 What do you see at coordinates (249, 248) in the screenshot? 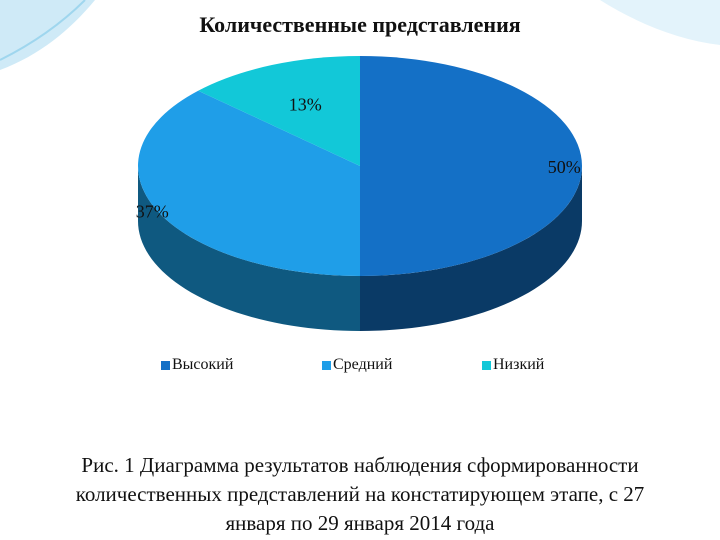
I see `pie-side-medium` at bounding box center [249, 248].